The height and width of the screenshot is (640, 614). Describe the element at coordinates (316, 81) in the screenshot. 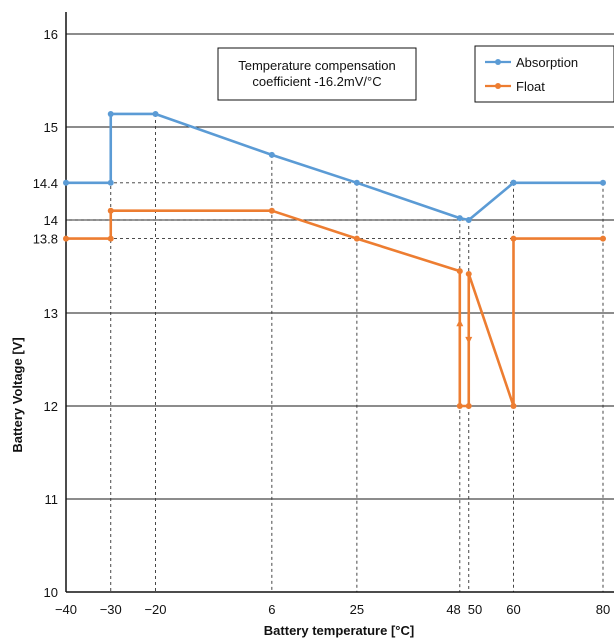

I see `annotation-line-2: coefficient -16.2mV/°C` at that location.